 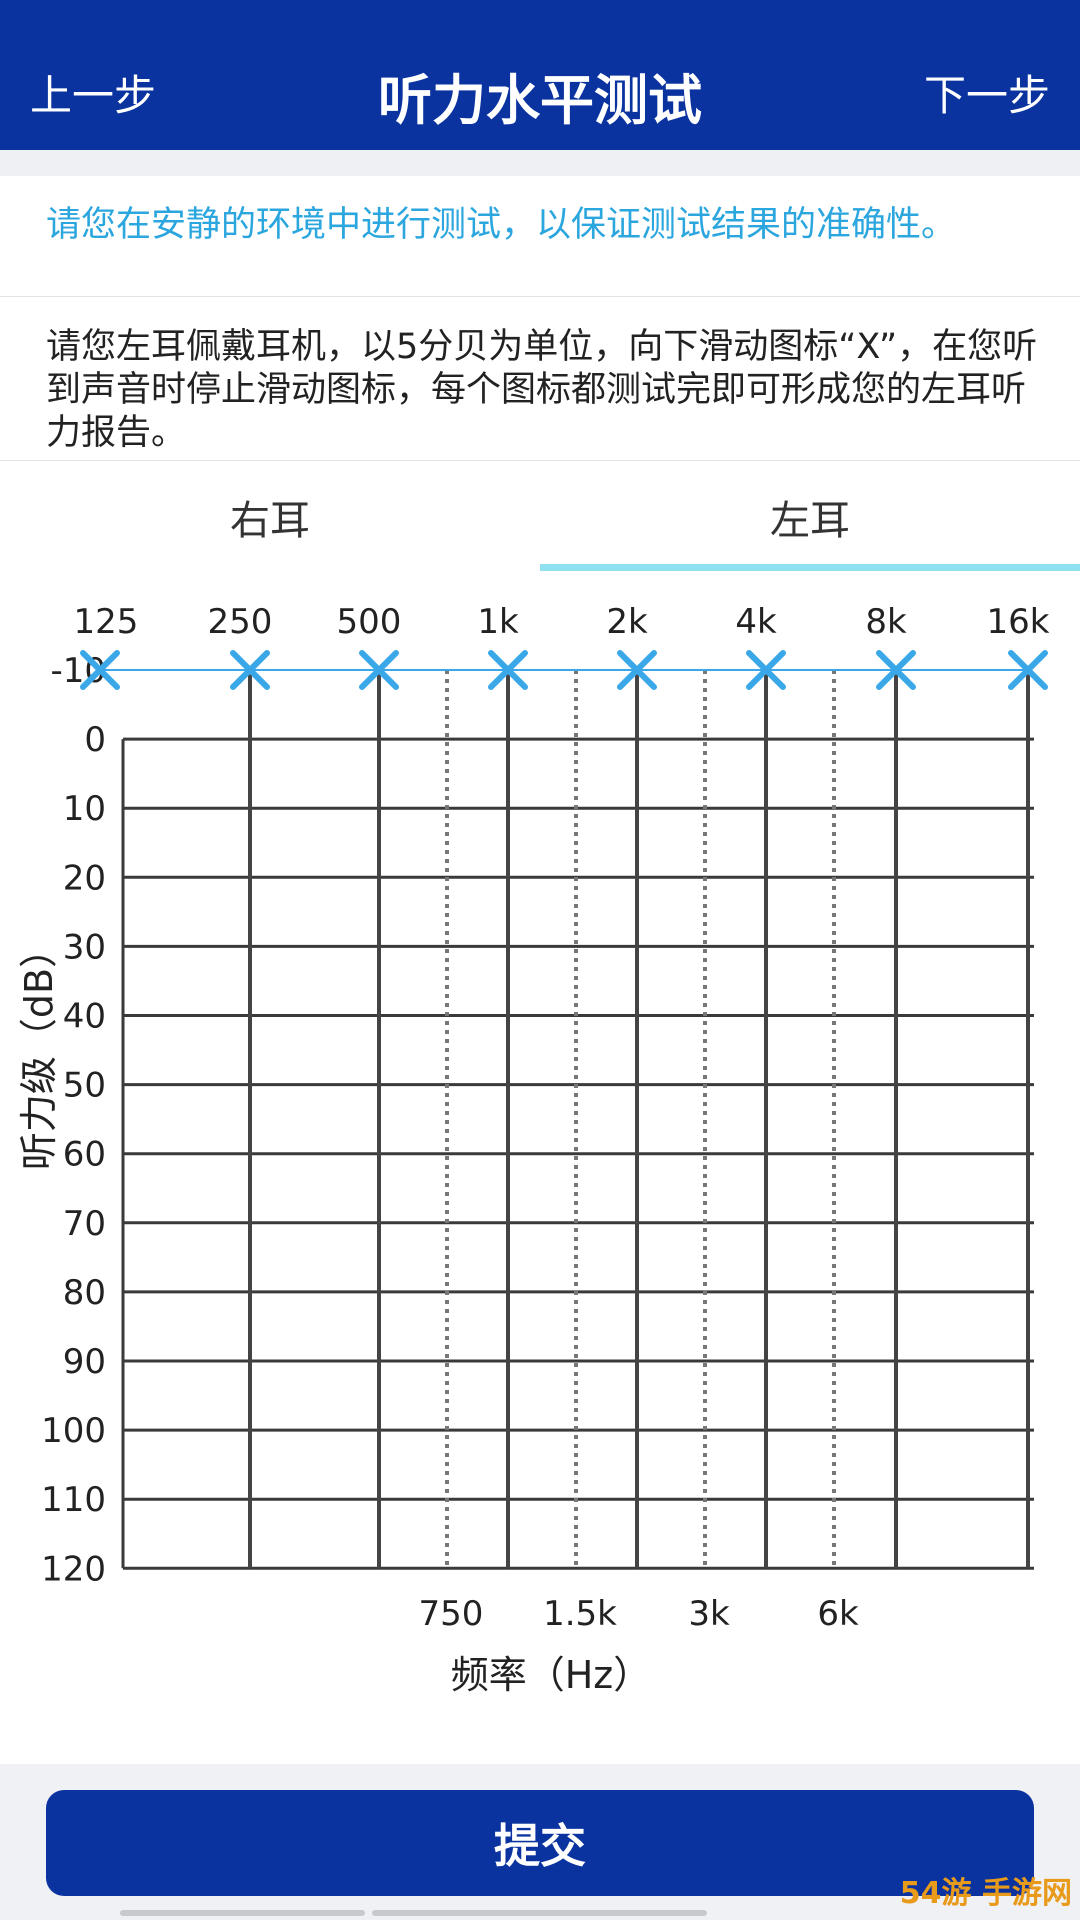 I want to click on header-gap, so click(x=540, y=163).